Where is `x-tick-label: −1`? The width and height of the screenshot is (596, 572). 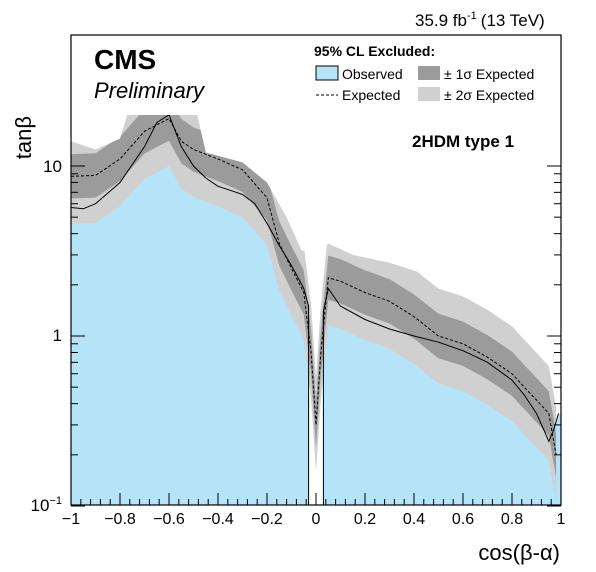
x-tick-label: −1 is located at coordinates (71, 519).